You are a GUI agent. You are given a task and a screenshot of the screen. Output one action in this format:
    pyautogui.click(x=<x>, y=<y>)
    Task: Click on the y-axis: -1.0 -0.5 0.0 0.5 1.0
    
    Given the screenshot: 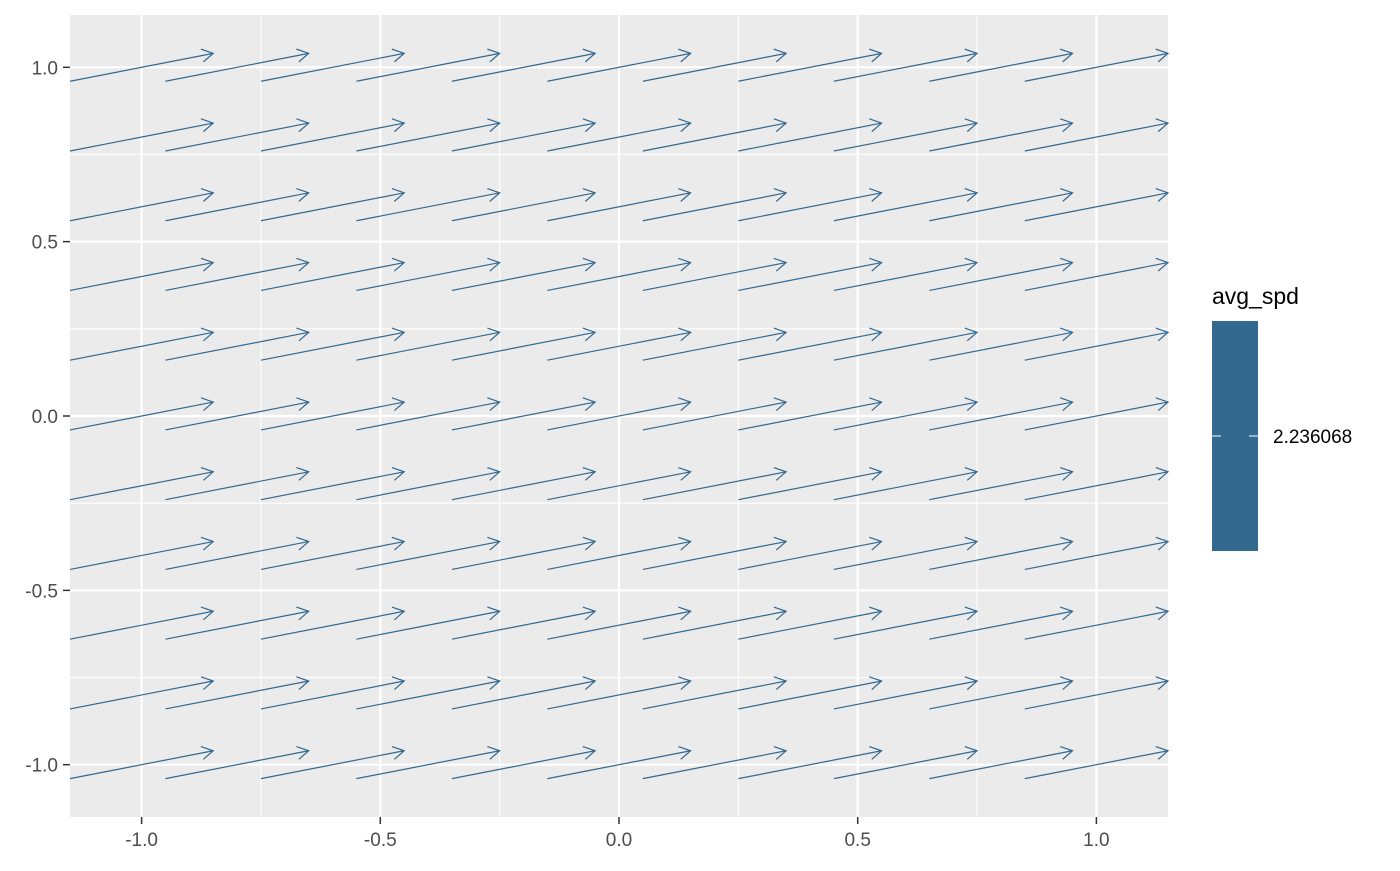 What is the action you would take?
    pyautogui.click(x=47, y=417)
    